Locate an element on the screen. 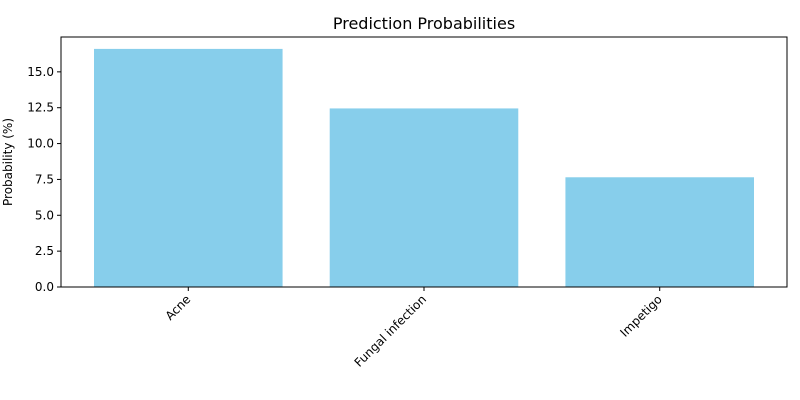 This screenshot has height=400, width=800. y-ticks-group: 0.0 2.5 5.0 7.5 10.0 12.5 15.0 is located at coordinates (44, 179).